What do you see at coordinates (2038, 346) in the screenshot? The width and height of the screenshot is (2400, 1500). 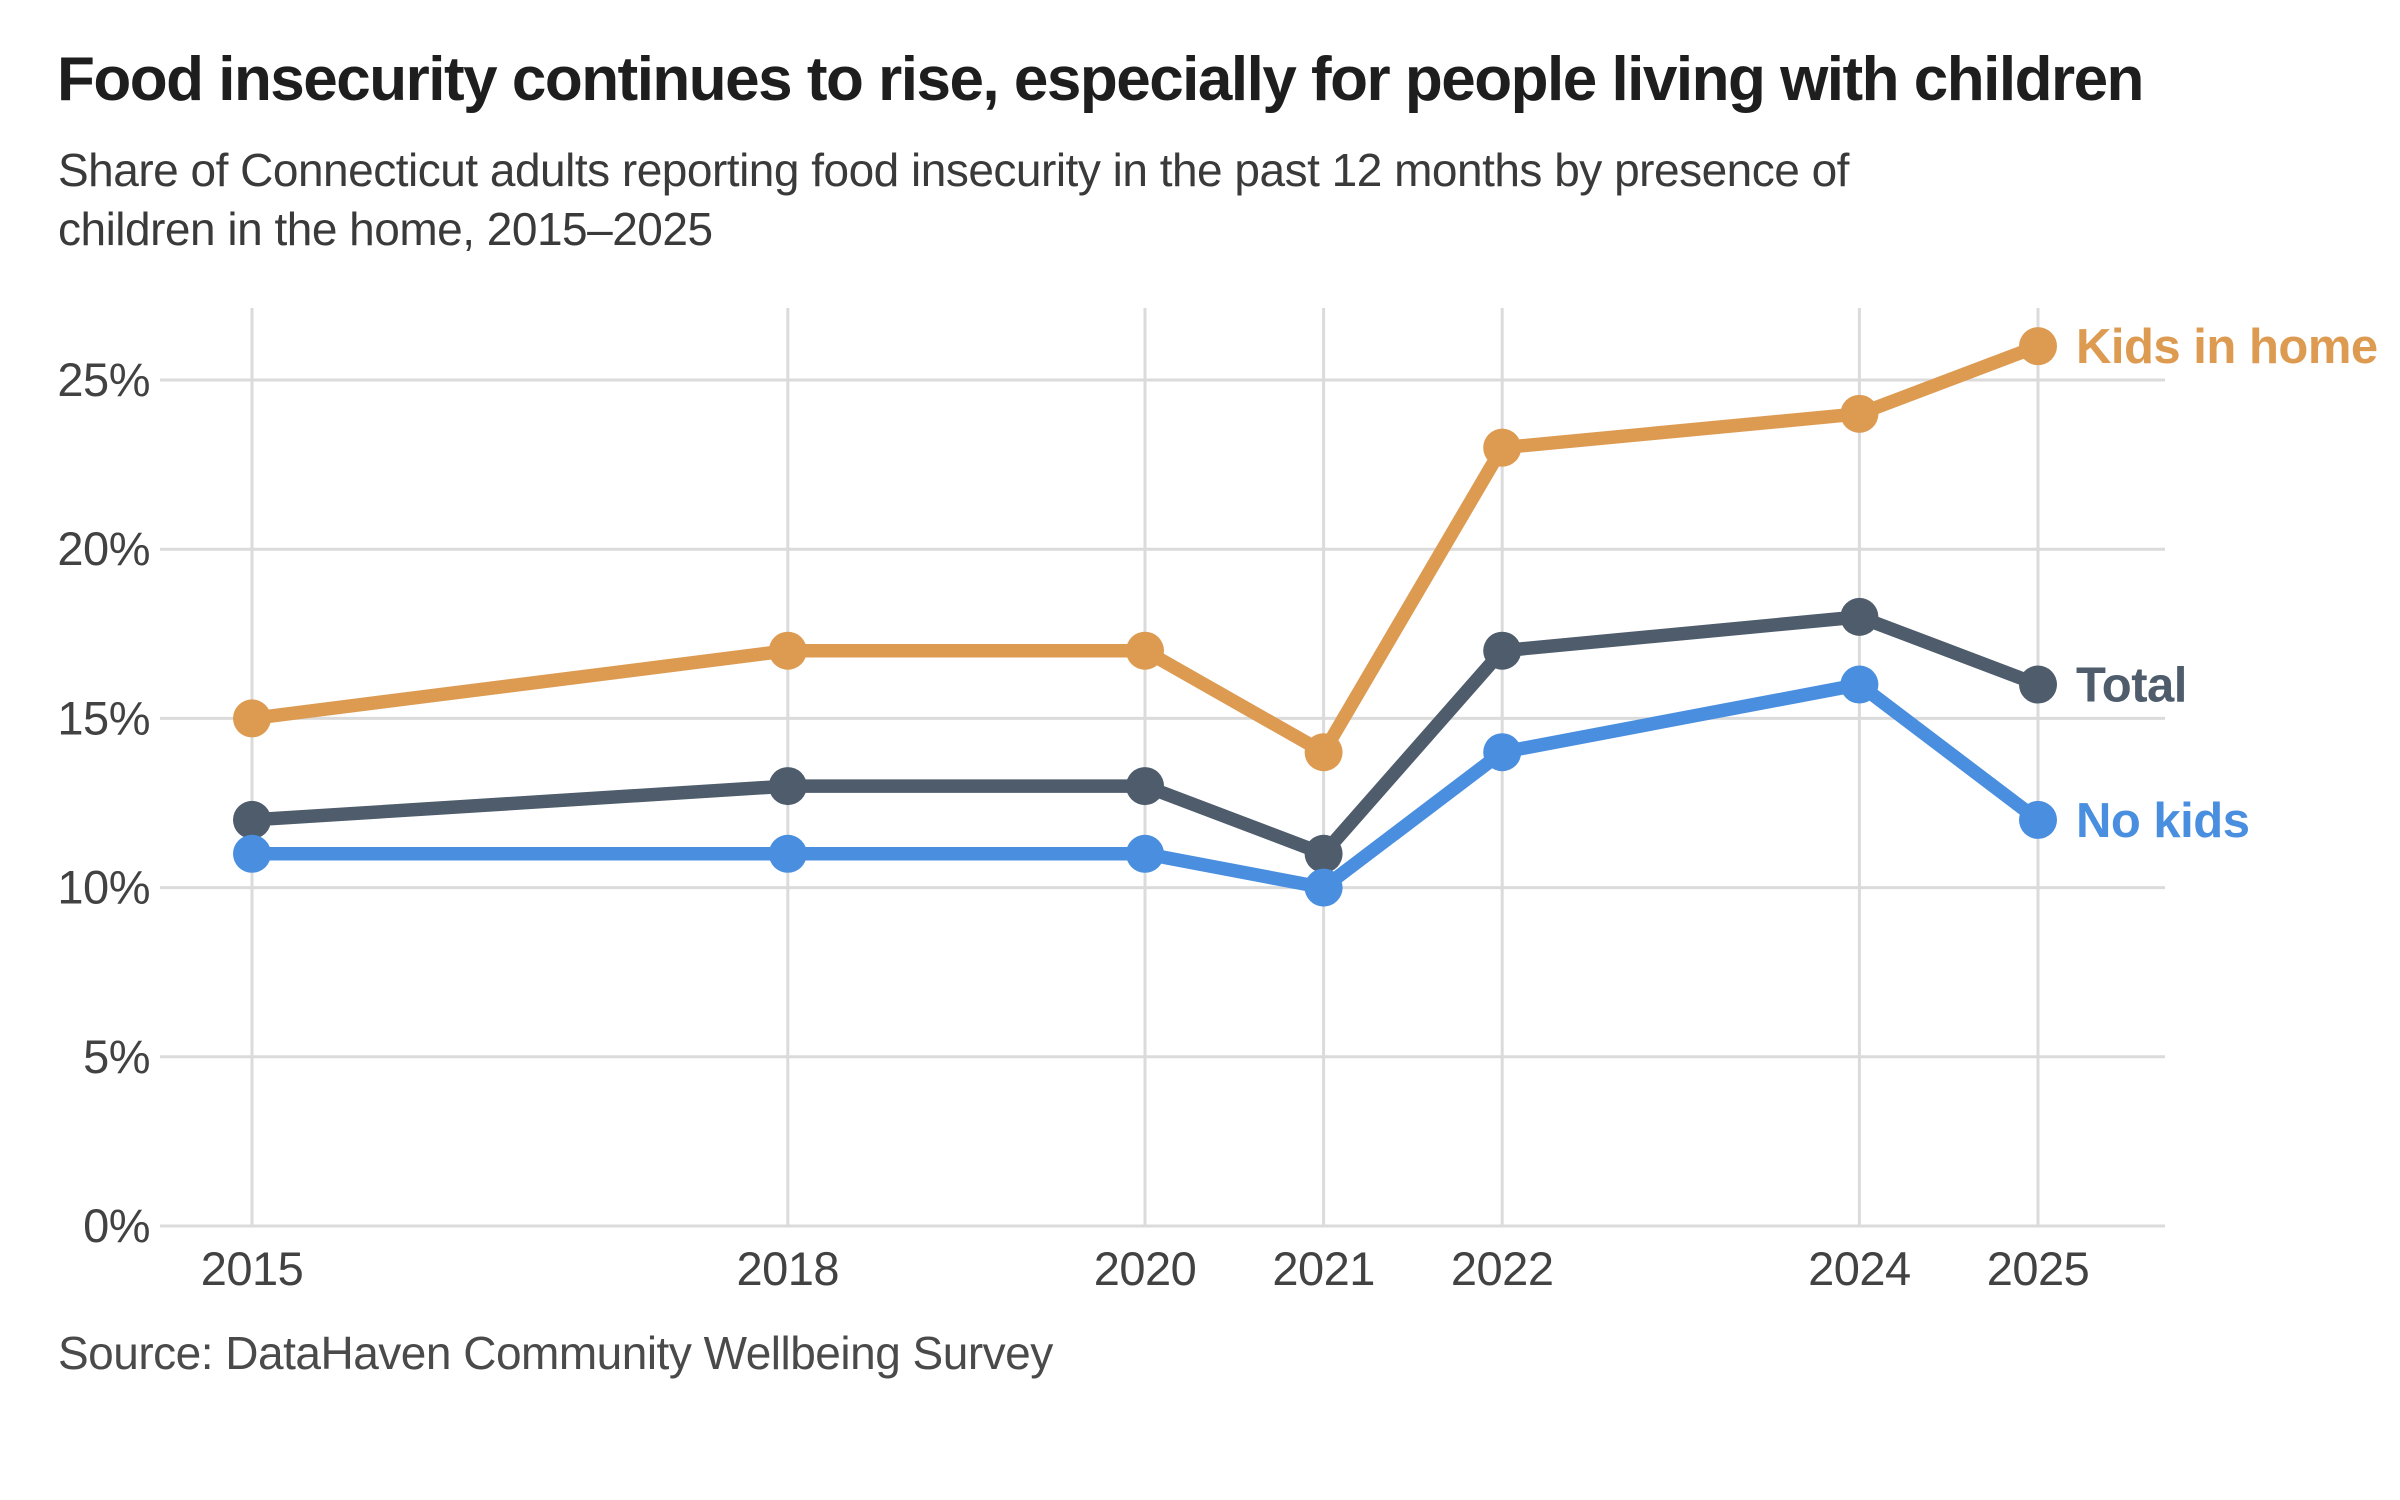 I see `data-point-kids-in-home-2025` at bounding box center [2038, 346].